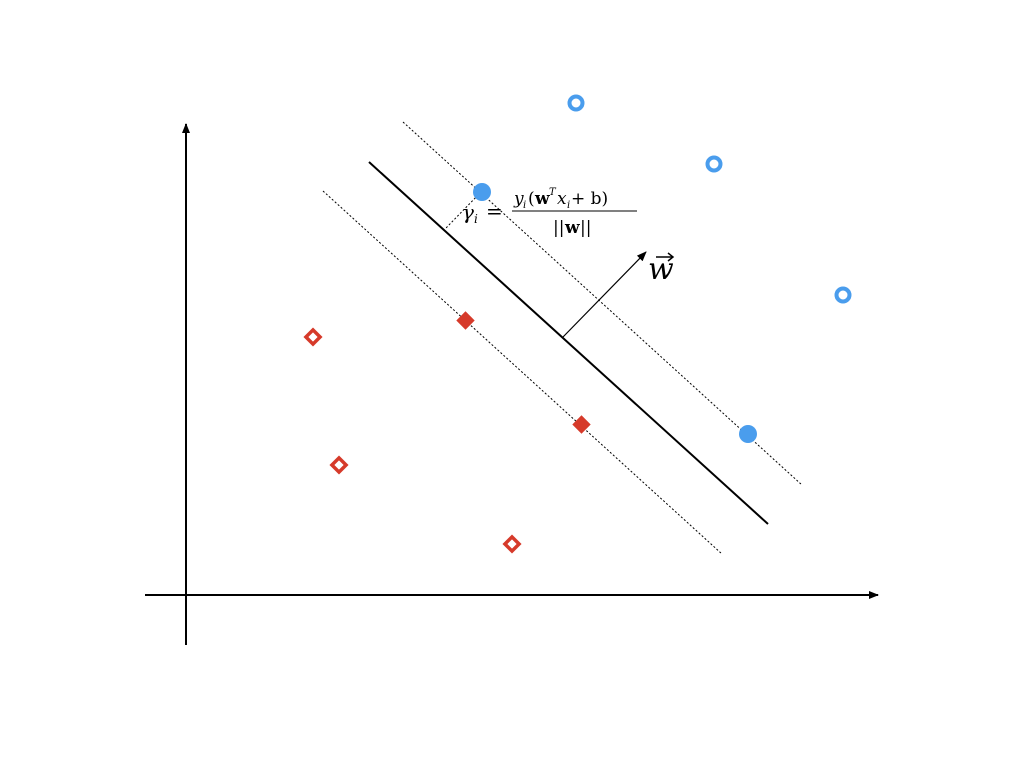 This screenshot has height=768, width=1024. I want to click on weight-vector-label: w, so click(661, 269).